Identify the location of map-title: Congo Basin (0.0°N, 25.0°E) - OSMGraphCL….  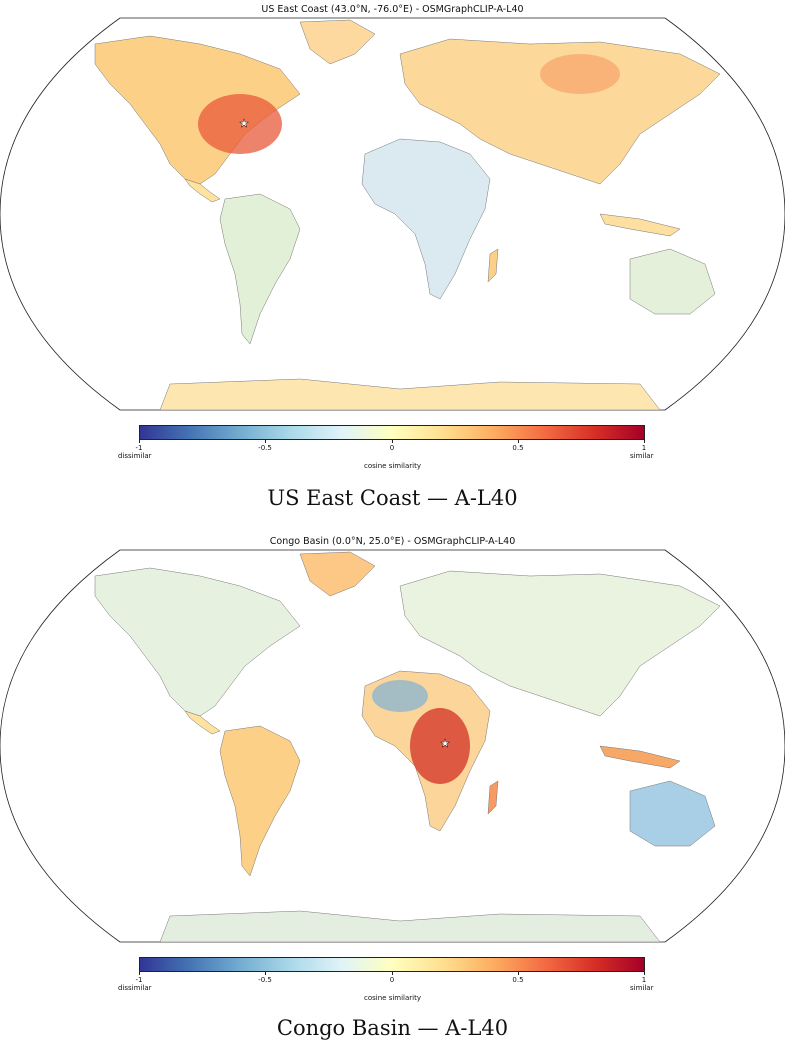
(392, 541).